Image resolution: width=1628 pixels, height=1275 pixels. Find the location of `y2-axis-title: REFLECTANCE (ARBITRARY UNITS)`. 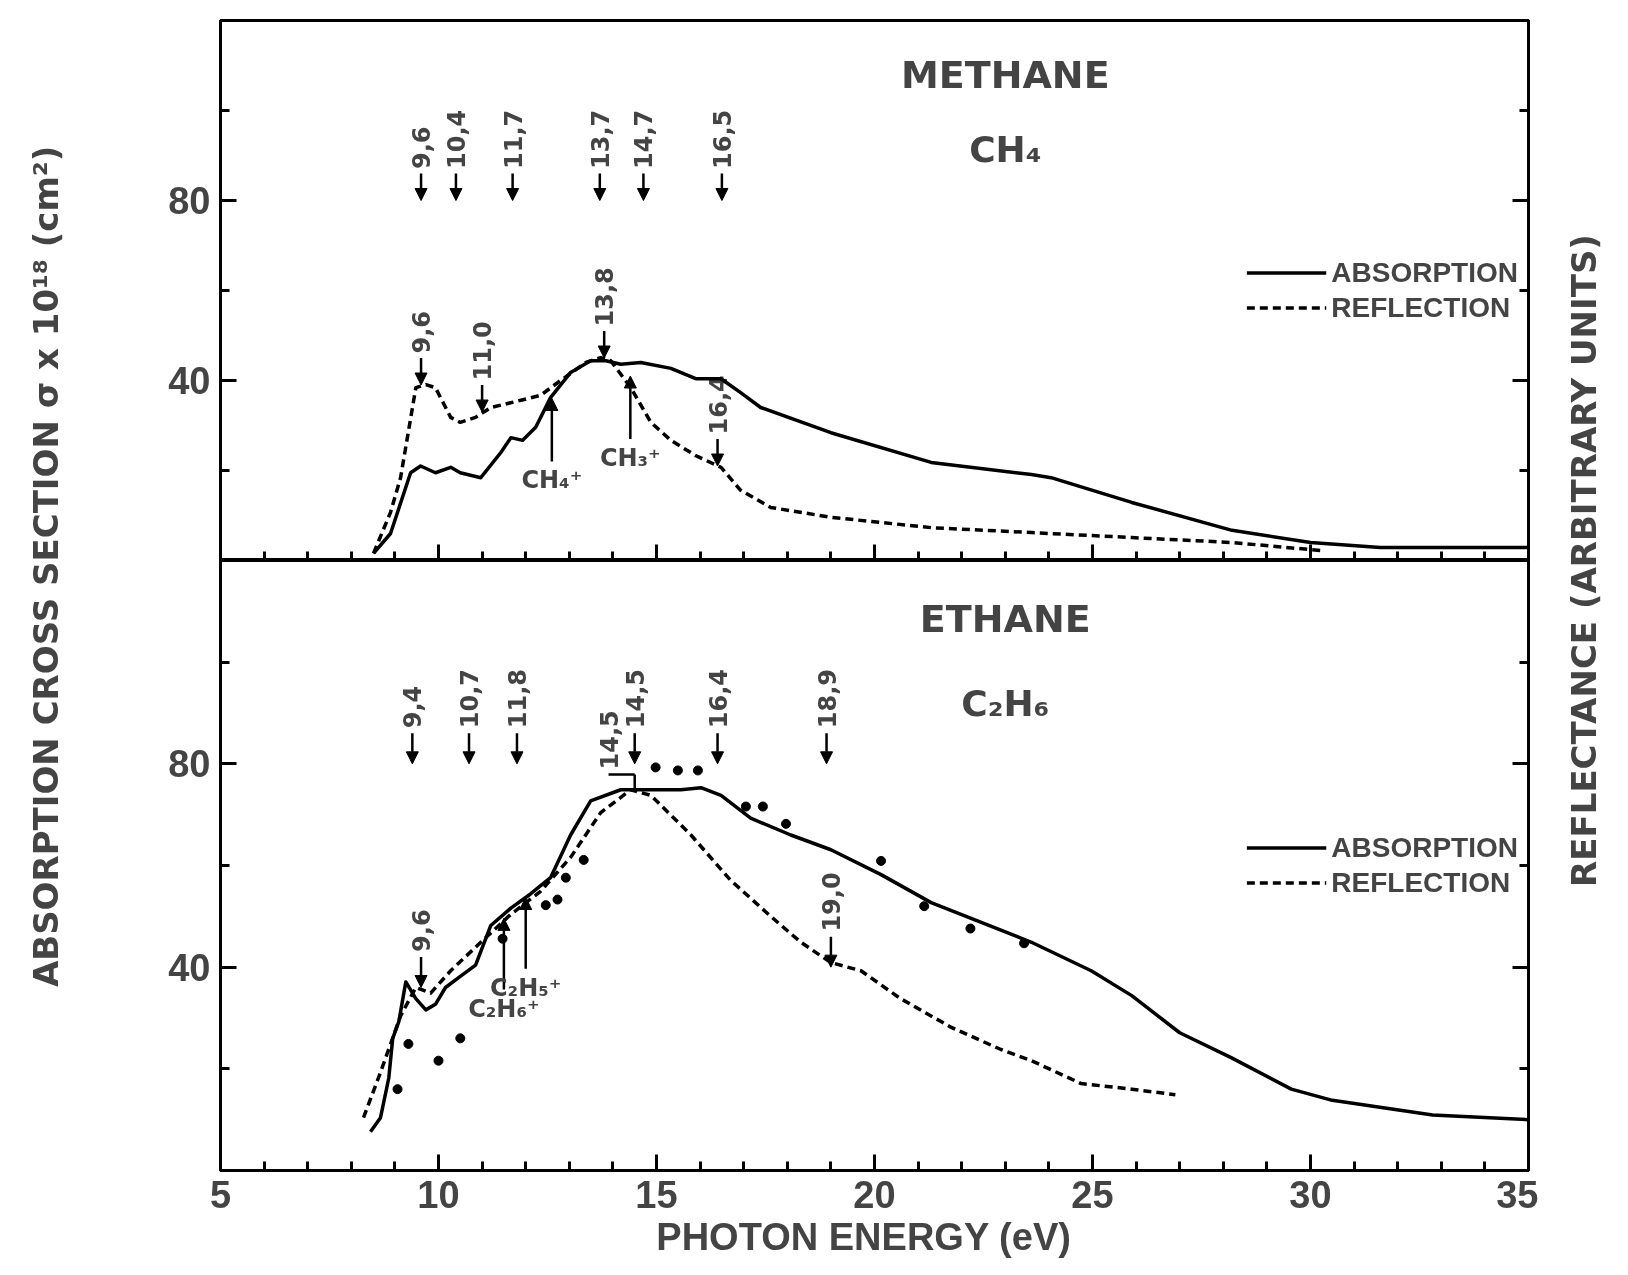

y2-axis-title: REFLECTANCE (ARBITRARY UNITS) is located at coordinates (1583, 560).